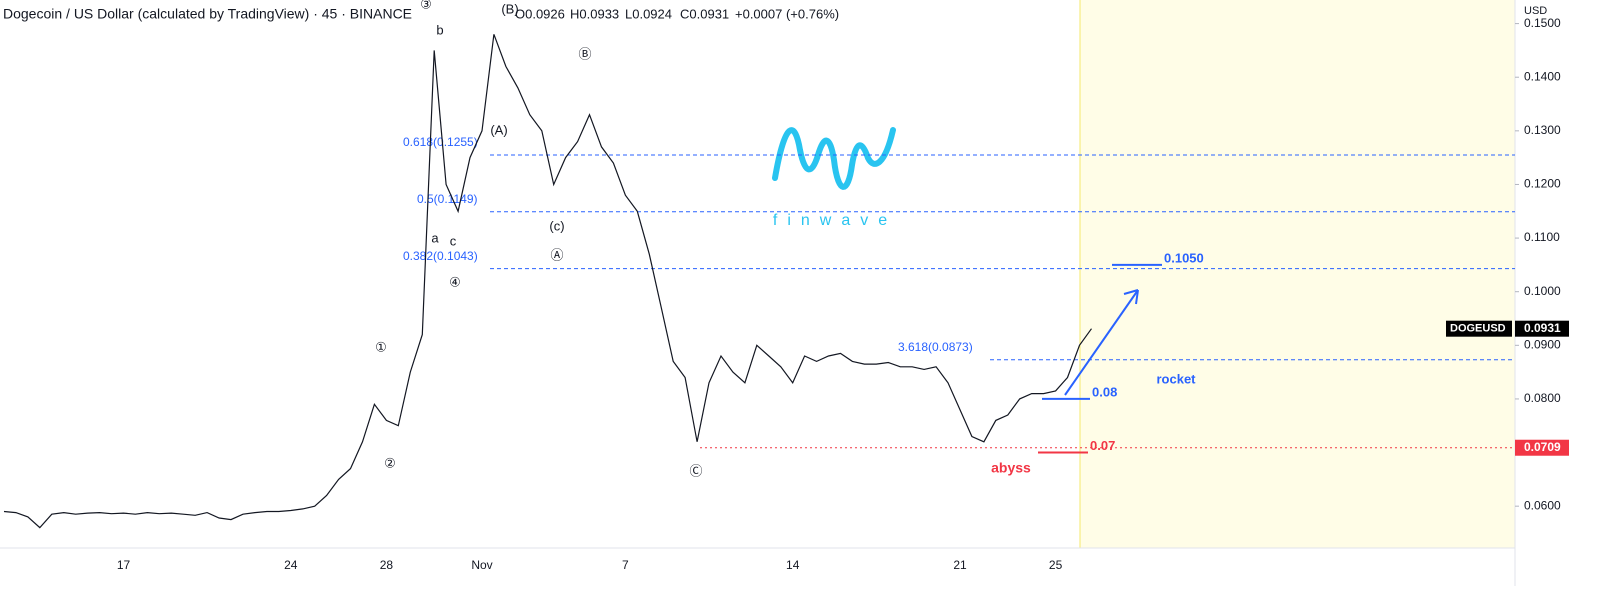 The height and width of the screenshot is (591, 1600). Describe the element at coordinates (1102, 445) in the screenshot. I see `target-label: 0.07` at that location.